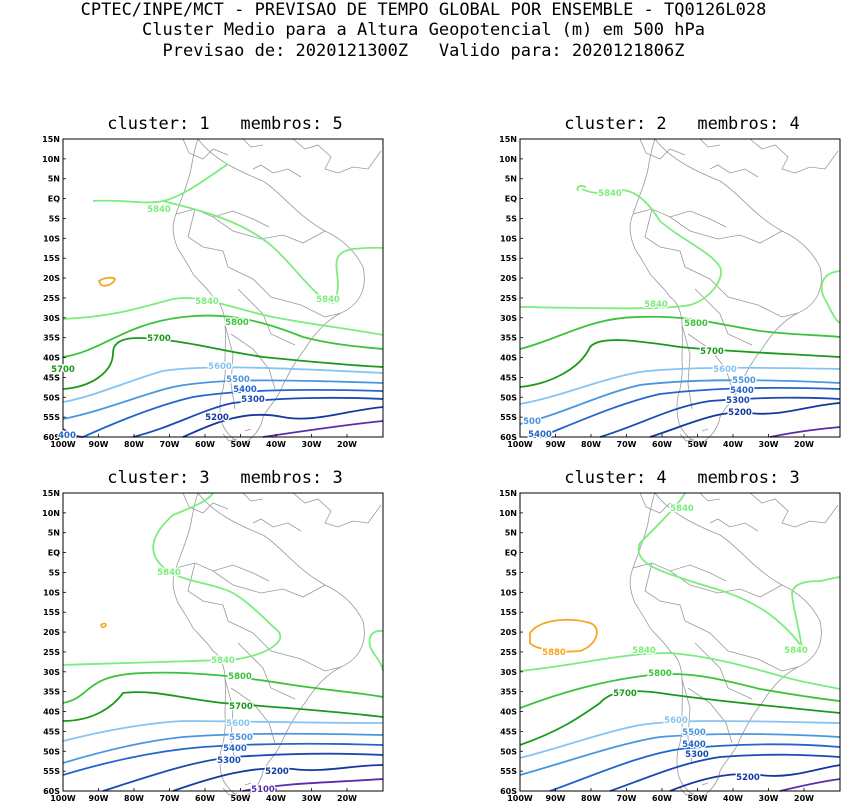 The width and height of the screenshot is (847, 803). I want to click on contour-label-5600: 5600, so click(676, 721).